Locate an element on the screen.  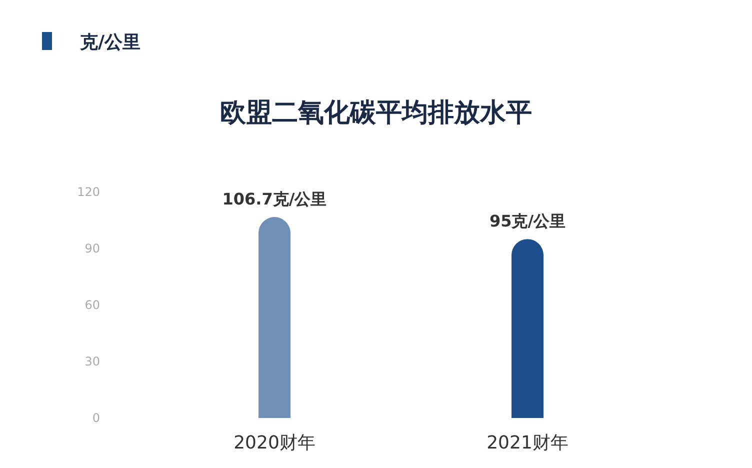
data-label: 95克/公里 is located at coordinates (527, 221).